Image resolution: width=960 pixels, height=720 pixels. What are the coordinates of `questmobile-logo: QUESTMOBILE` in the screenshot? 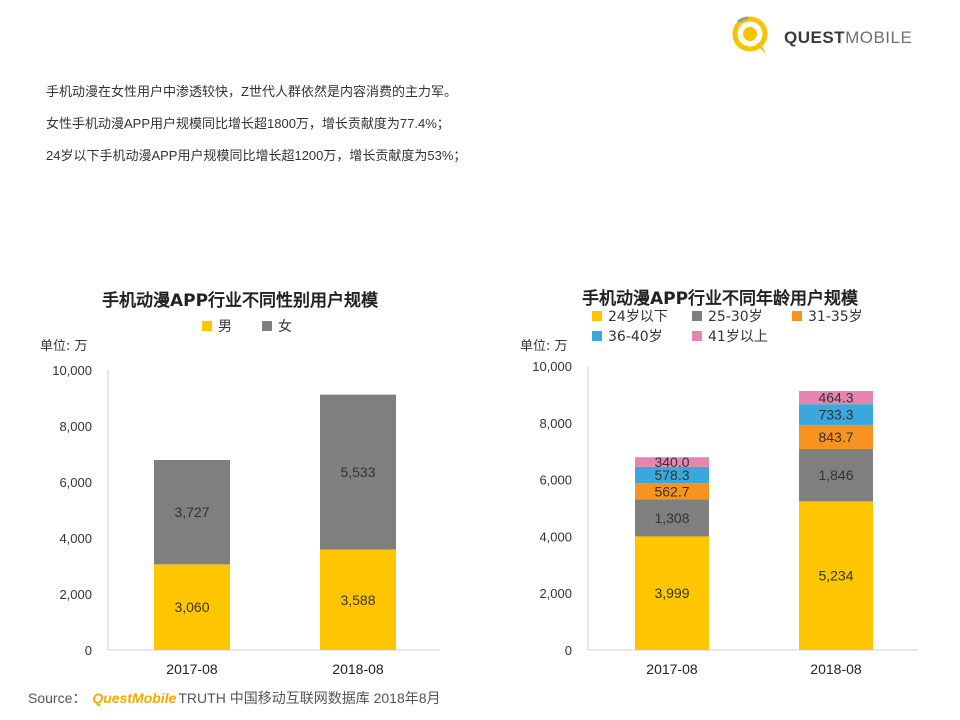 It's located at (828, 36).